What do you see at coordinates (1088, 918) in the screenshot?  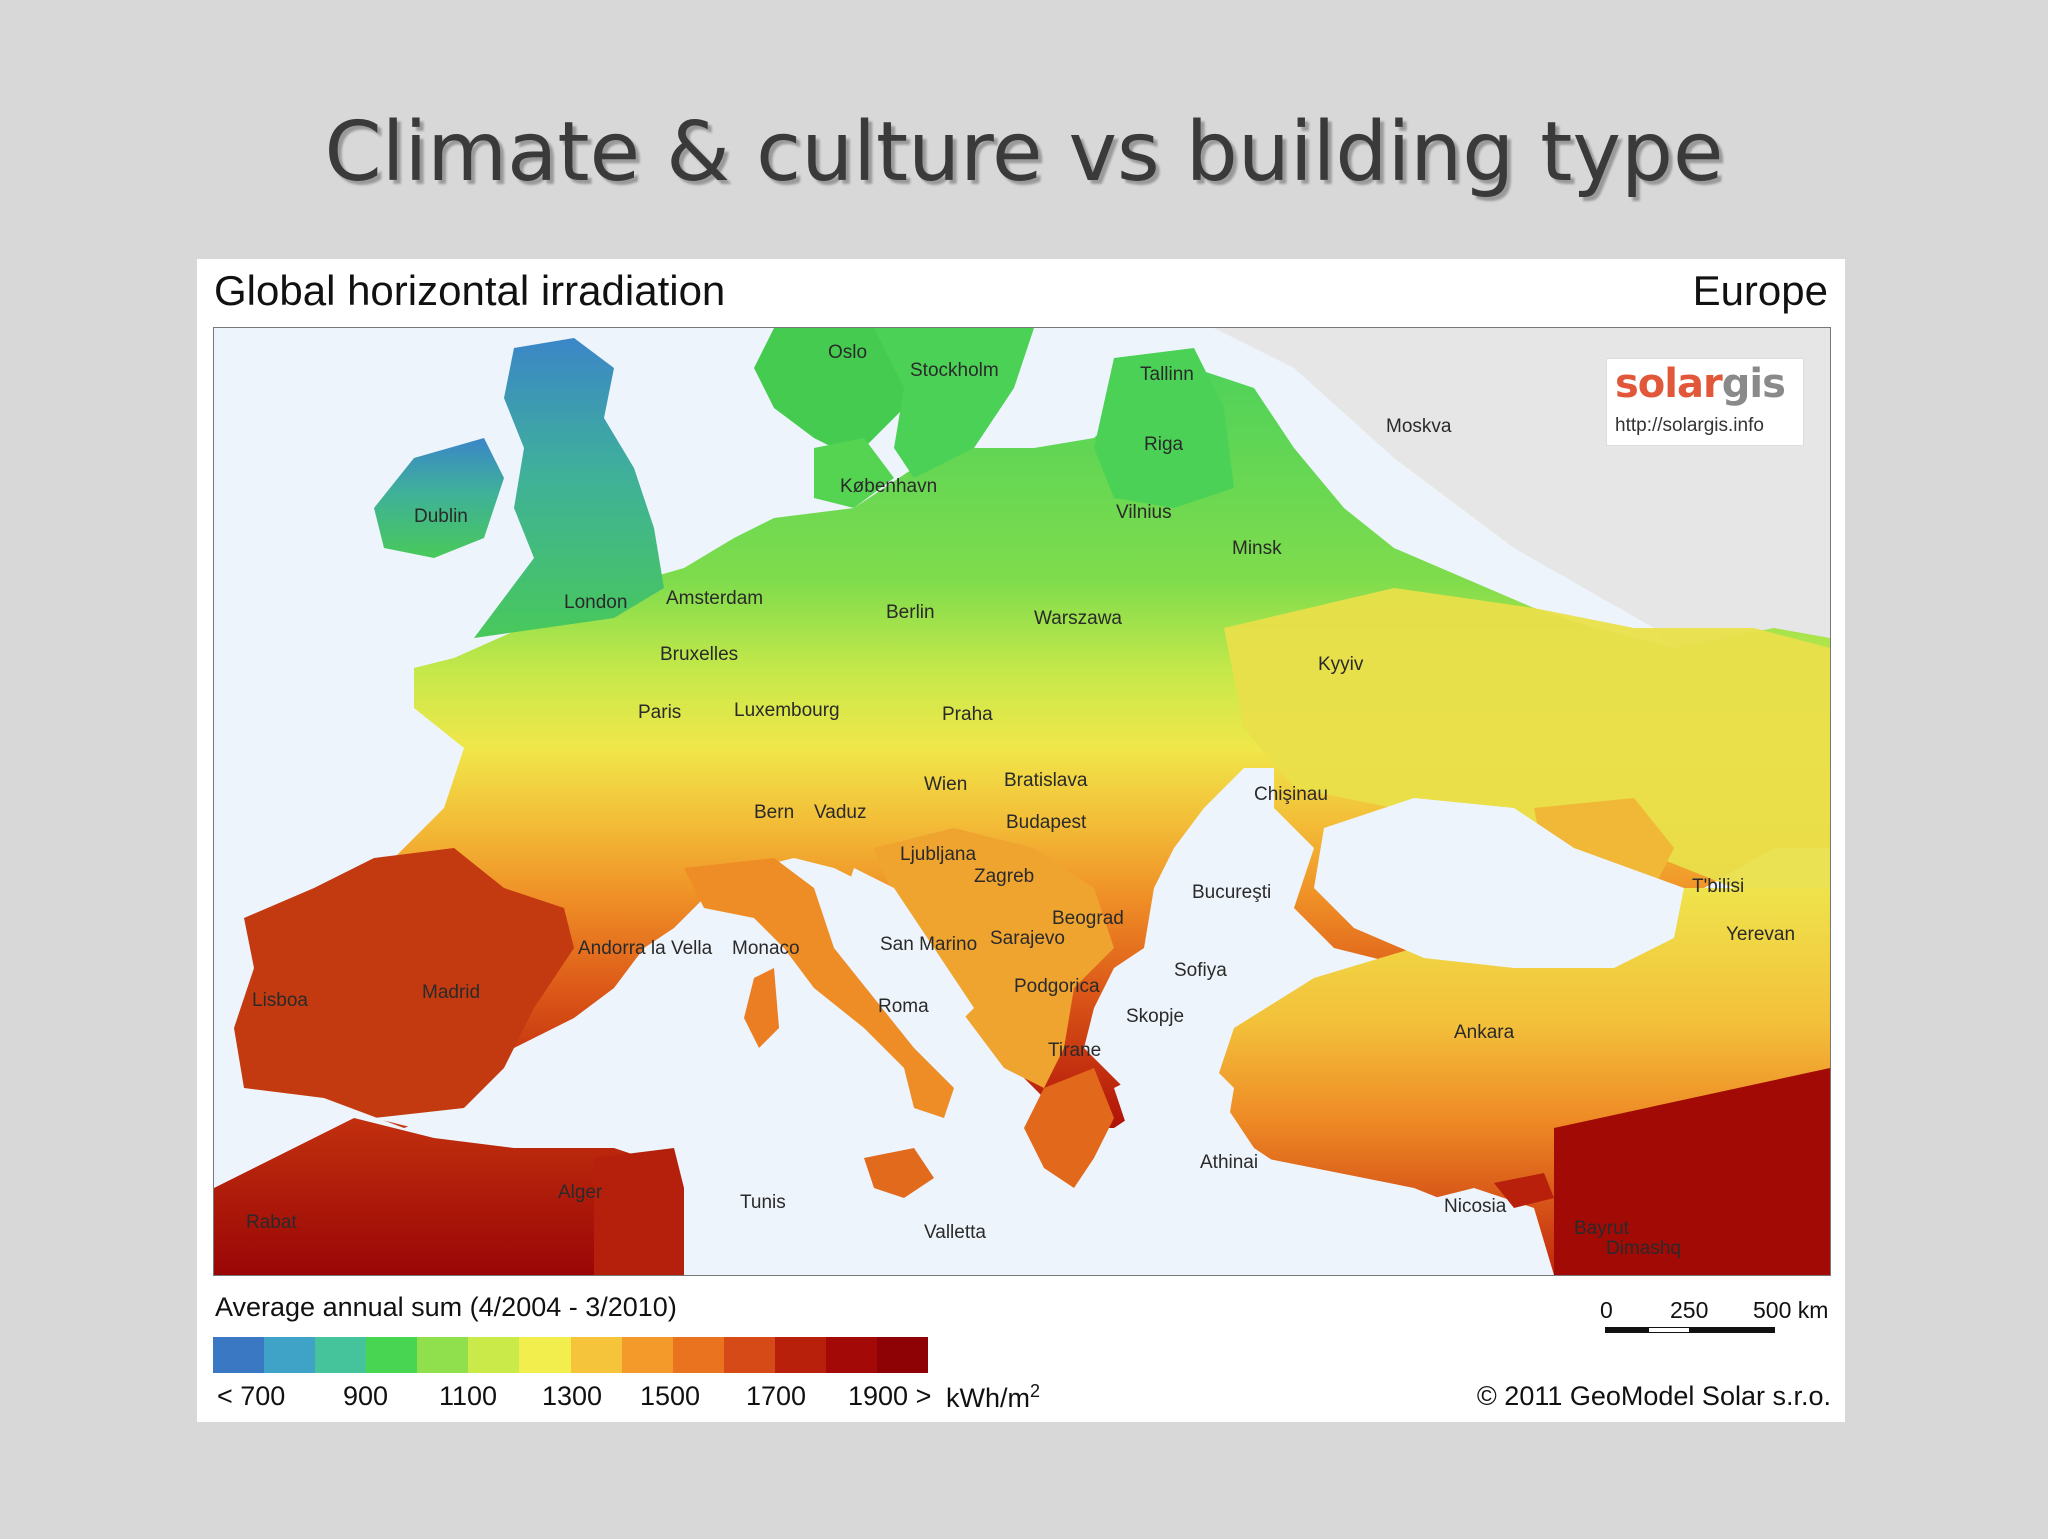 I see `city-label: Beograd` at bounding box center [1088, 918].